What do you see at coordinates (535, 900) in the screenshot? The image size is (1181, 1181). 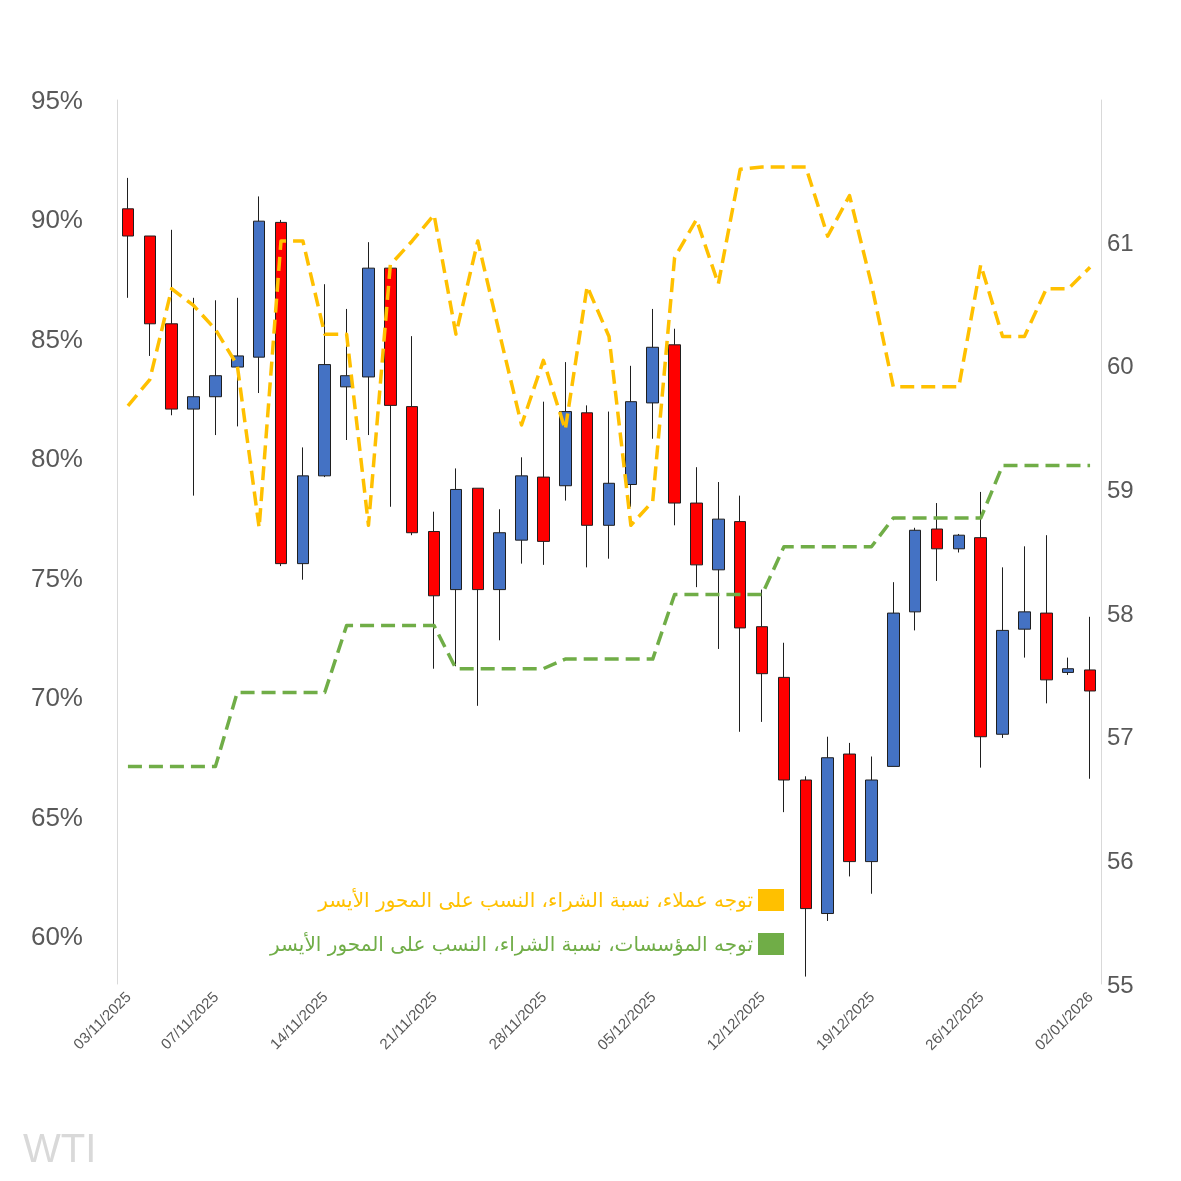 I see `legend-label: توجه عملاء، نسبة الشراء، النسب على المحور الأيسر` at bounding box center [535, 900].